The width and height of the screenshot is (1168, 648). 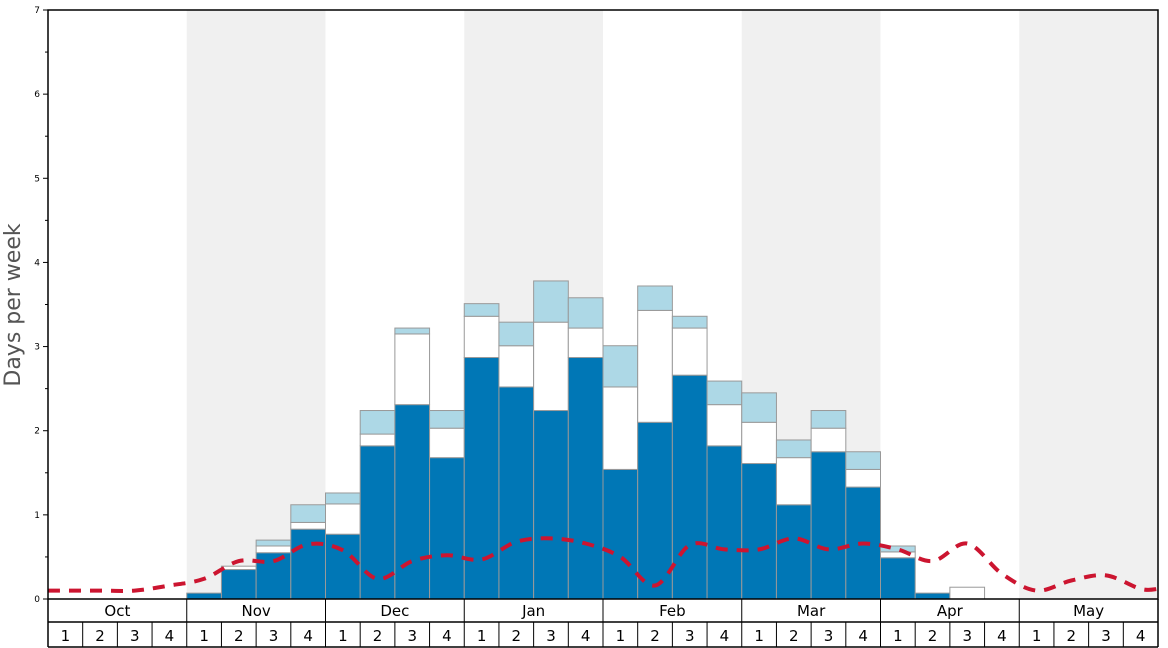 I want to click on y-tick-label: 2, so click(x=37, y=432).